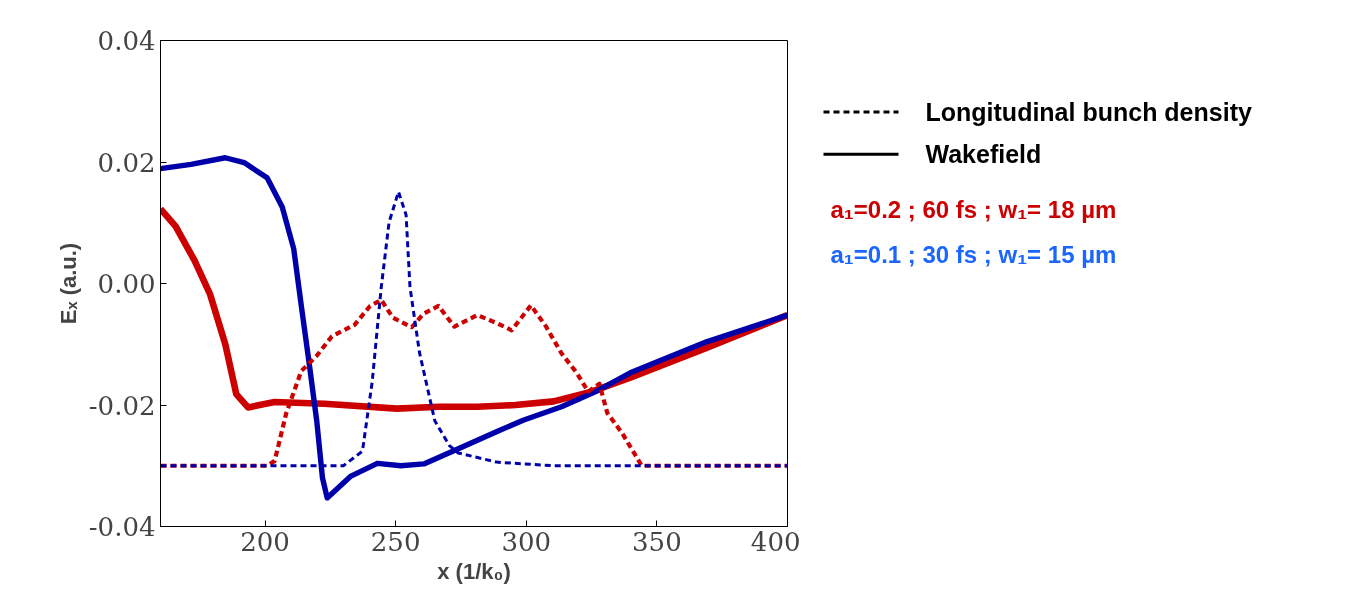 The width and height of the screenshot is (1351, 598). I want to click on x-tick-label: 250, so click(395, 541).